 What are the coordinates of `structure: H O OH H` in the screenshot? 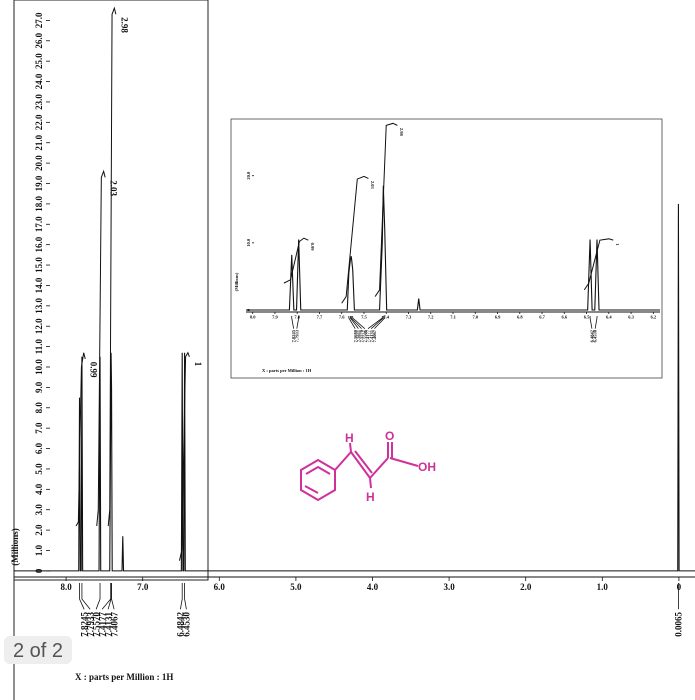 It's located at (368, 466).